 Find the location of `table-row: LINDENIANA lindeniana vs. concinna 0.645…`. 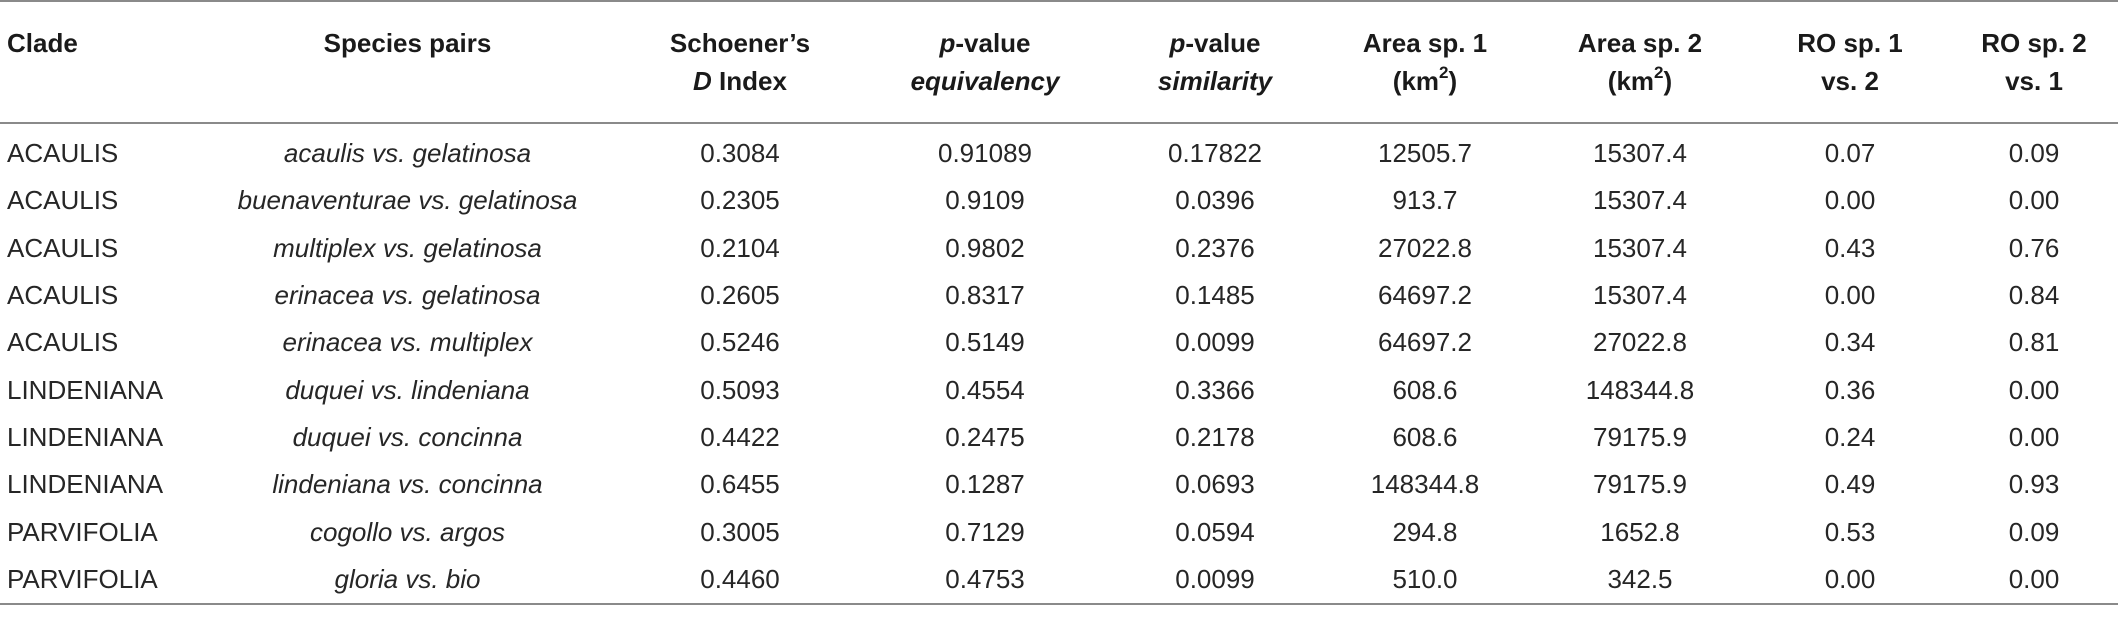

table-row: LINDENIANA lindeniana vs. concinna 0.645… is located at coordinates (1059, 484).